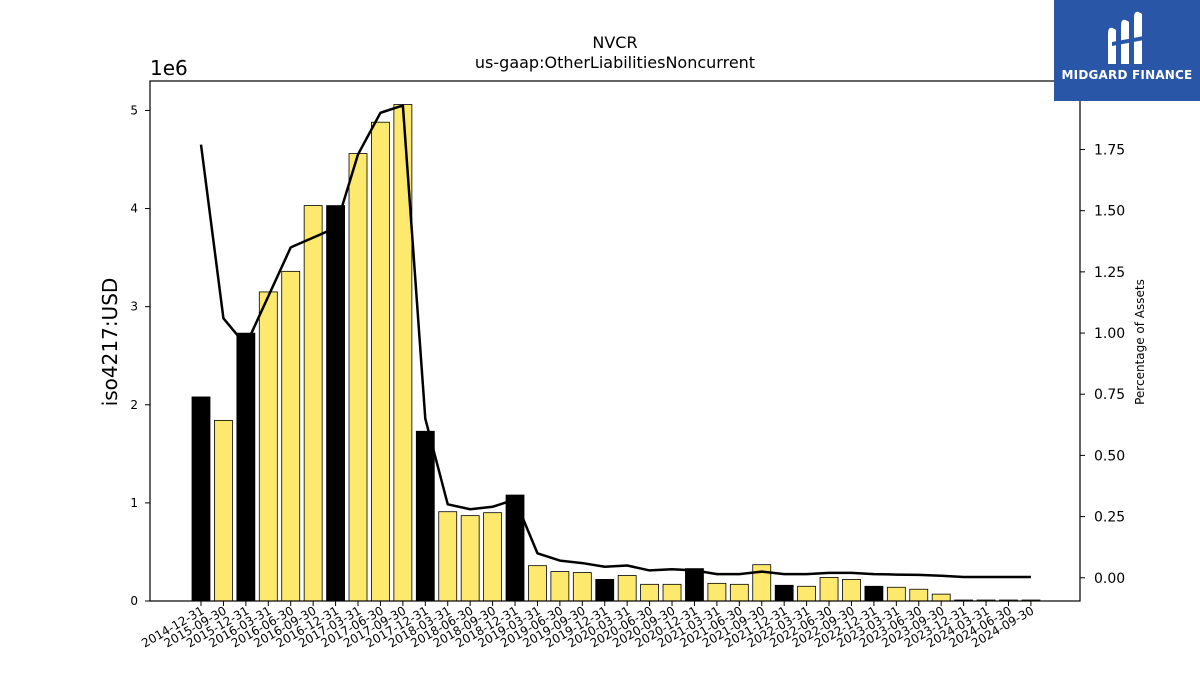 Image resolution: width=1200 pixels, height=675 pixels. What do you see at coordinates (169, 68) in the screenshot?
I see `y-scale-label: 1e6` at bounding box center [169, 68].